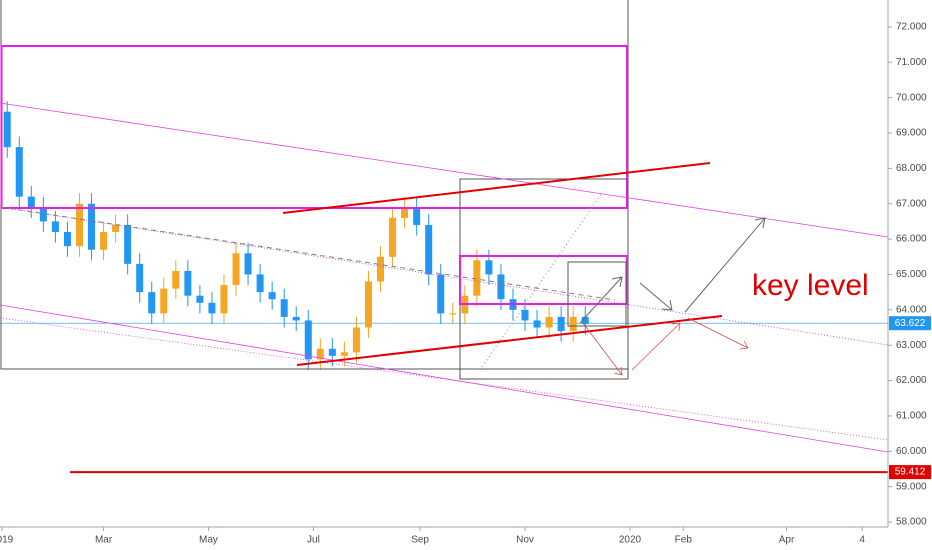 The width and height of the screenshot is (932, 550). Describe the element at coordinates (911, 416) in the screenshot. I see `y-tick-label: 61.000` at that location.